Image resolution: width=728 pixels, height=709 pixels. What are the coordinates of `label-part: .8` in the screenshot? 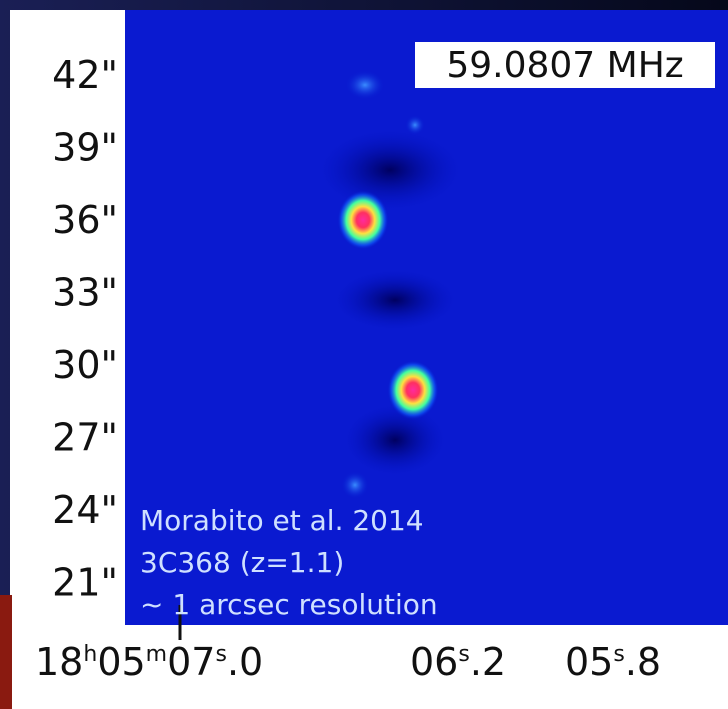 It's located at (643, 662).